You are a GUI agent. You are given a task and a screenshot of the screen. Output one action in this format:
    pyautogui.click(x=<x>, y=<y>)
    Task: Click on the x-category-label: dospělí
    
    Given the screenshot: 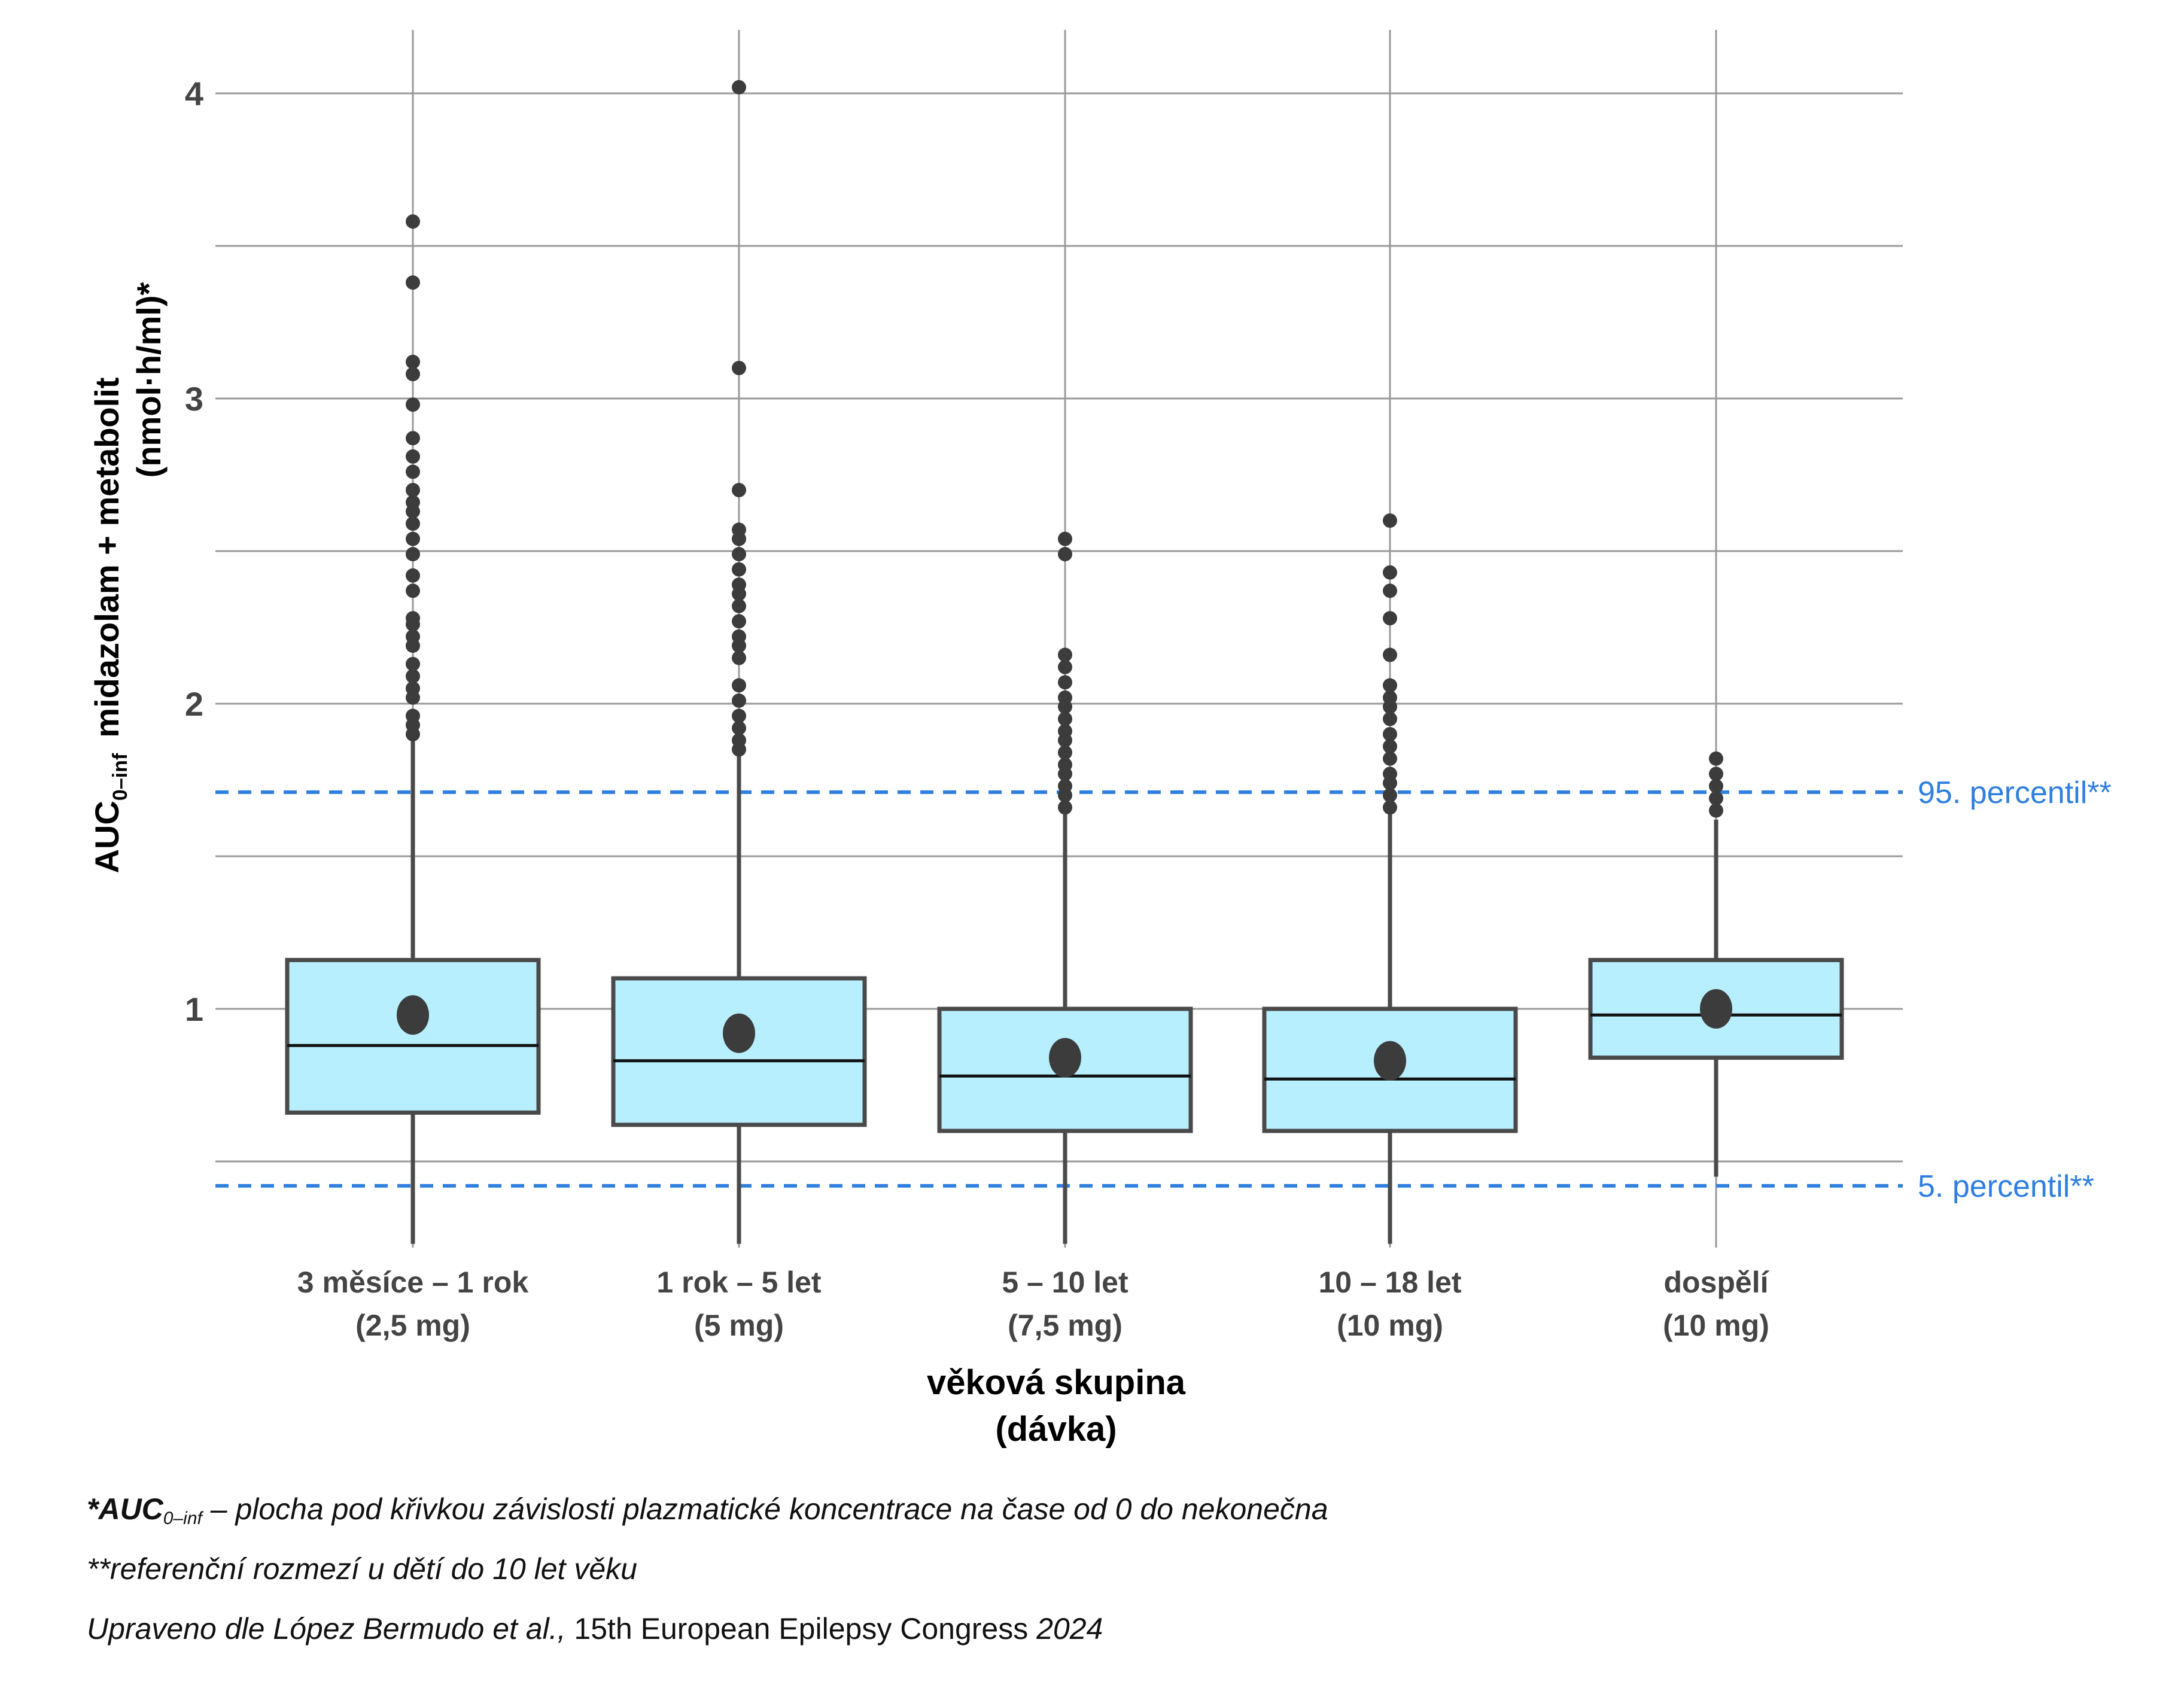 What is the action you would take?
    pyautogui.click(x=1716, y=1283)
    